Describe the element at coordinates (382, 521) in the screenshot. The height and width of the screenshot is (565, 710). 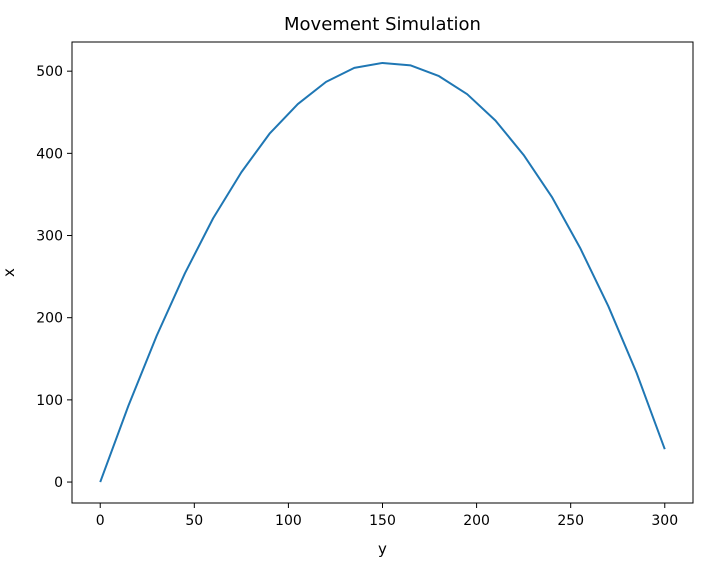
I see `x-tick-label: 150` at that location.